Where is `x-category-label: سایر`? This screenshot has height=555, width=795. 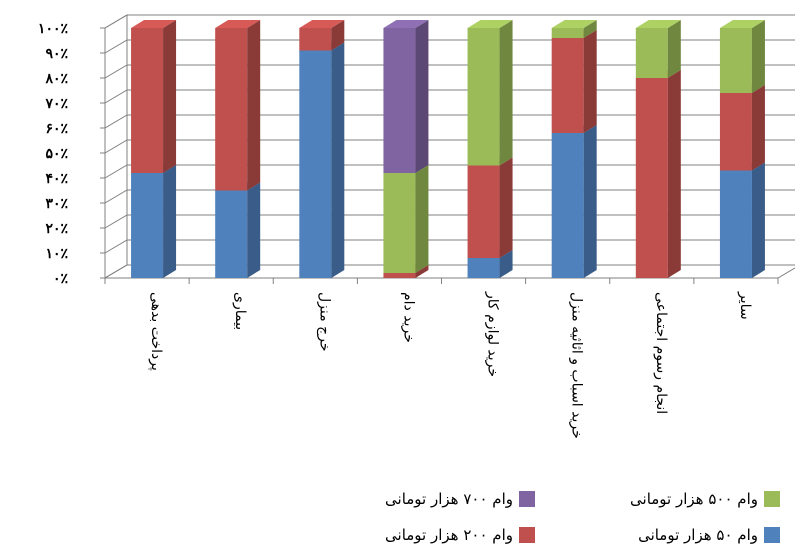
x-category-label: سایر is located at coordinates (745, 305).